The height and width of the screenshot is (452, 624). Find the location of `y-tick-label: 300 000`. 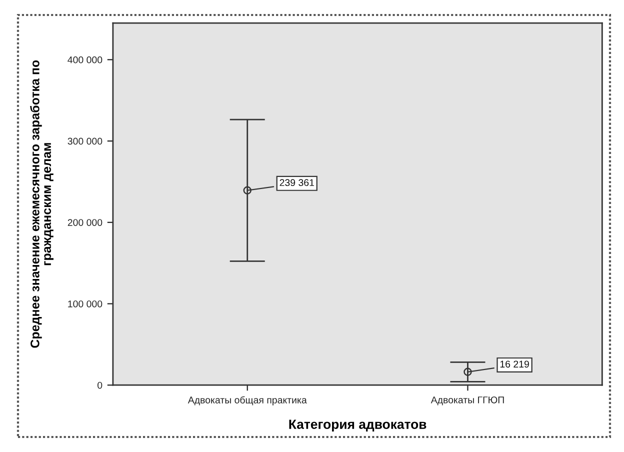

y-tick-label: 300 000 is located at coordinates (85, 141).